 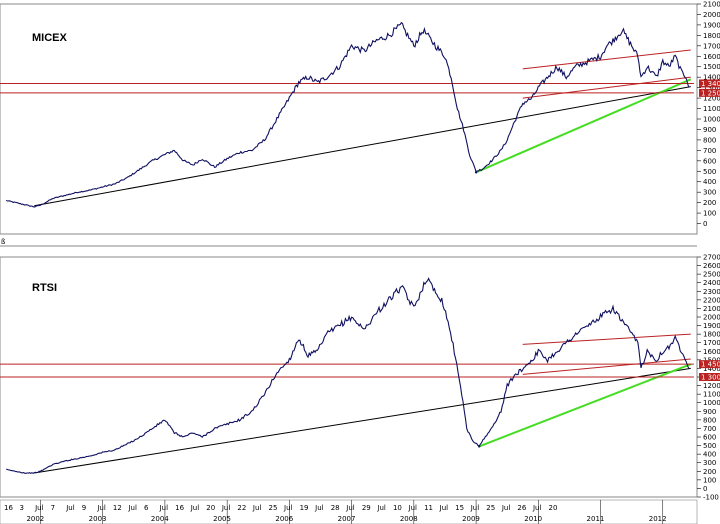 I want to click on y-tick-label: 700, so click(x=709, y=429).